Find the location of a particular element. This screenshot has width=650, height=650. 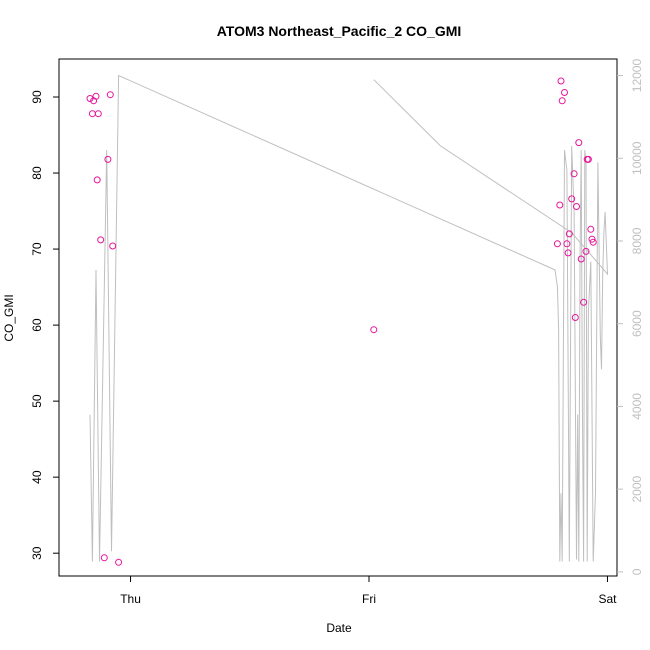

x-axis: Thu Fri Sat is located at coordinates (368, 591).